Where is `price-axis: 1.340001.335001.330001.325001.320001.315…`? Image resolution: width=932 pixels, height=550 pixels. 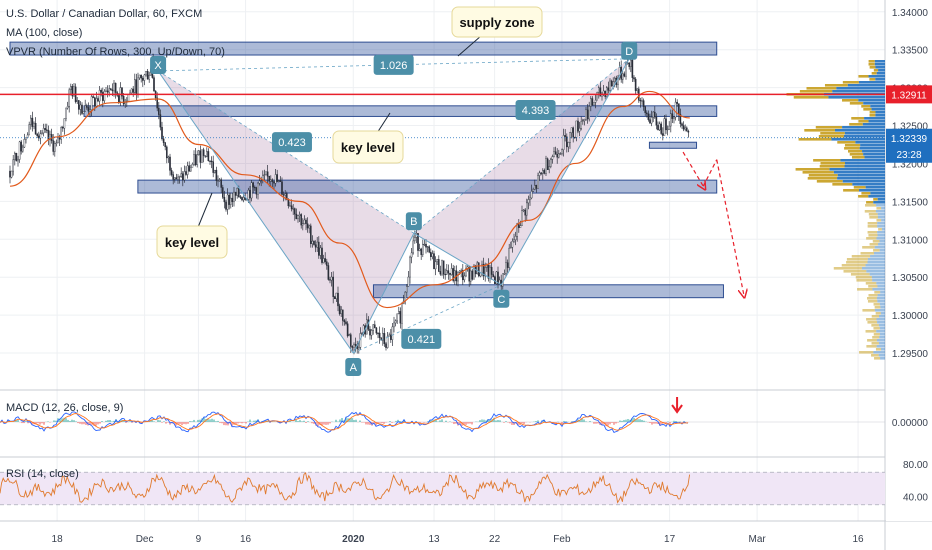 price-axis: 1.340001.335001.330001.325001.320001.315… is located at coordinates (909, 260).